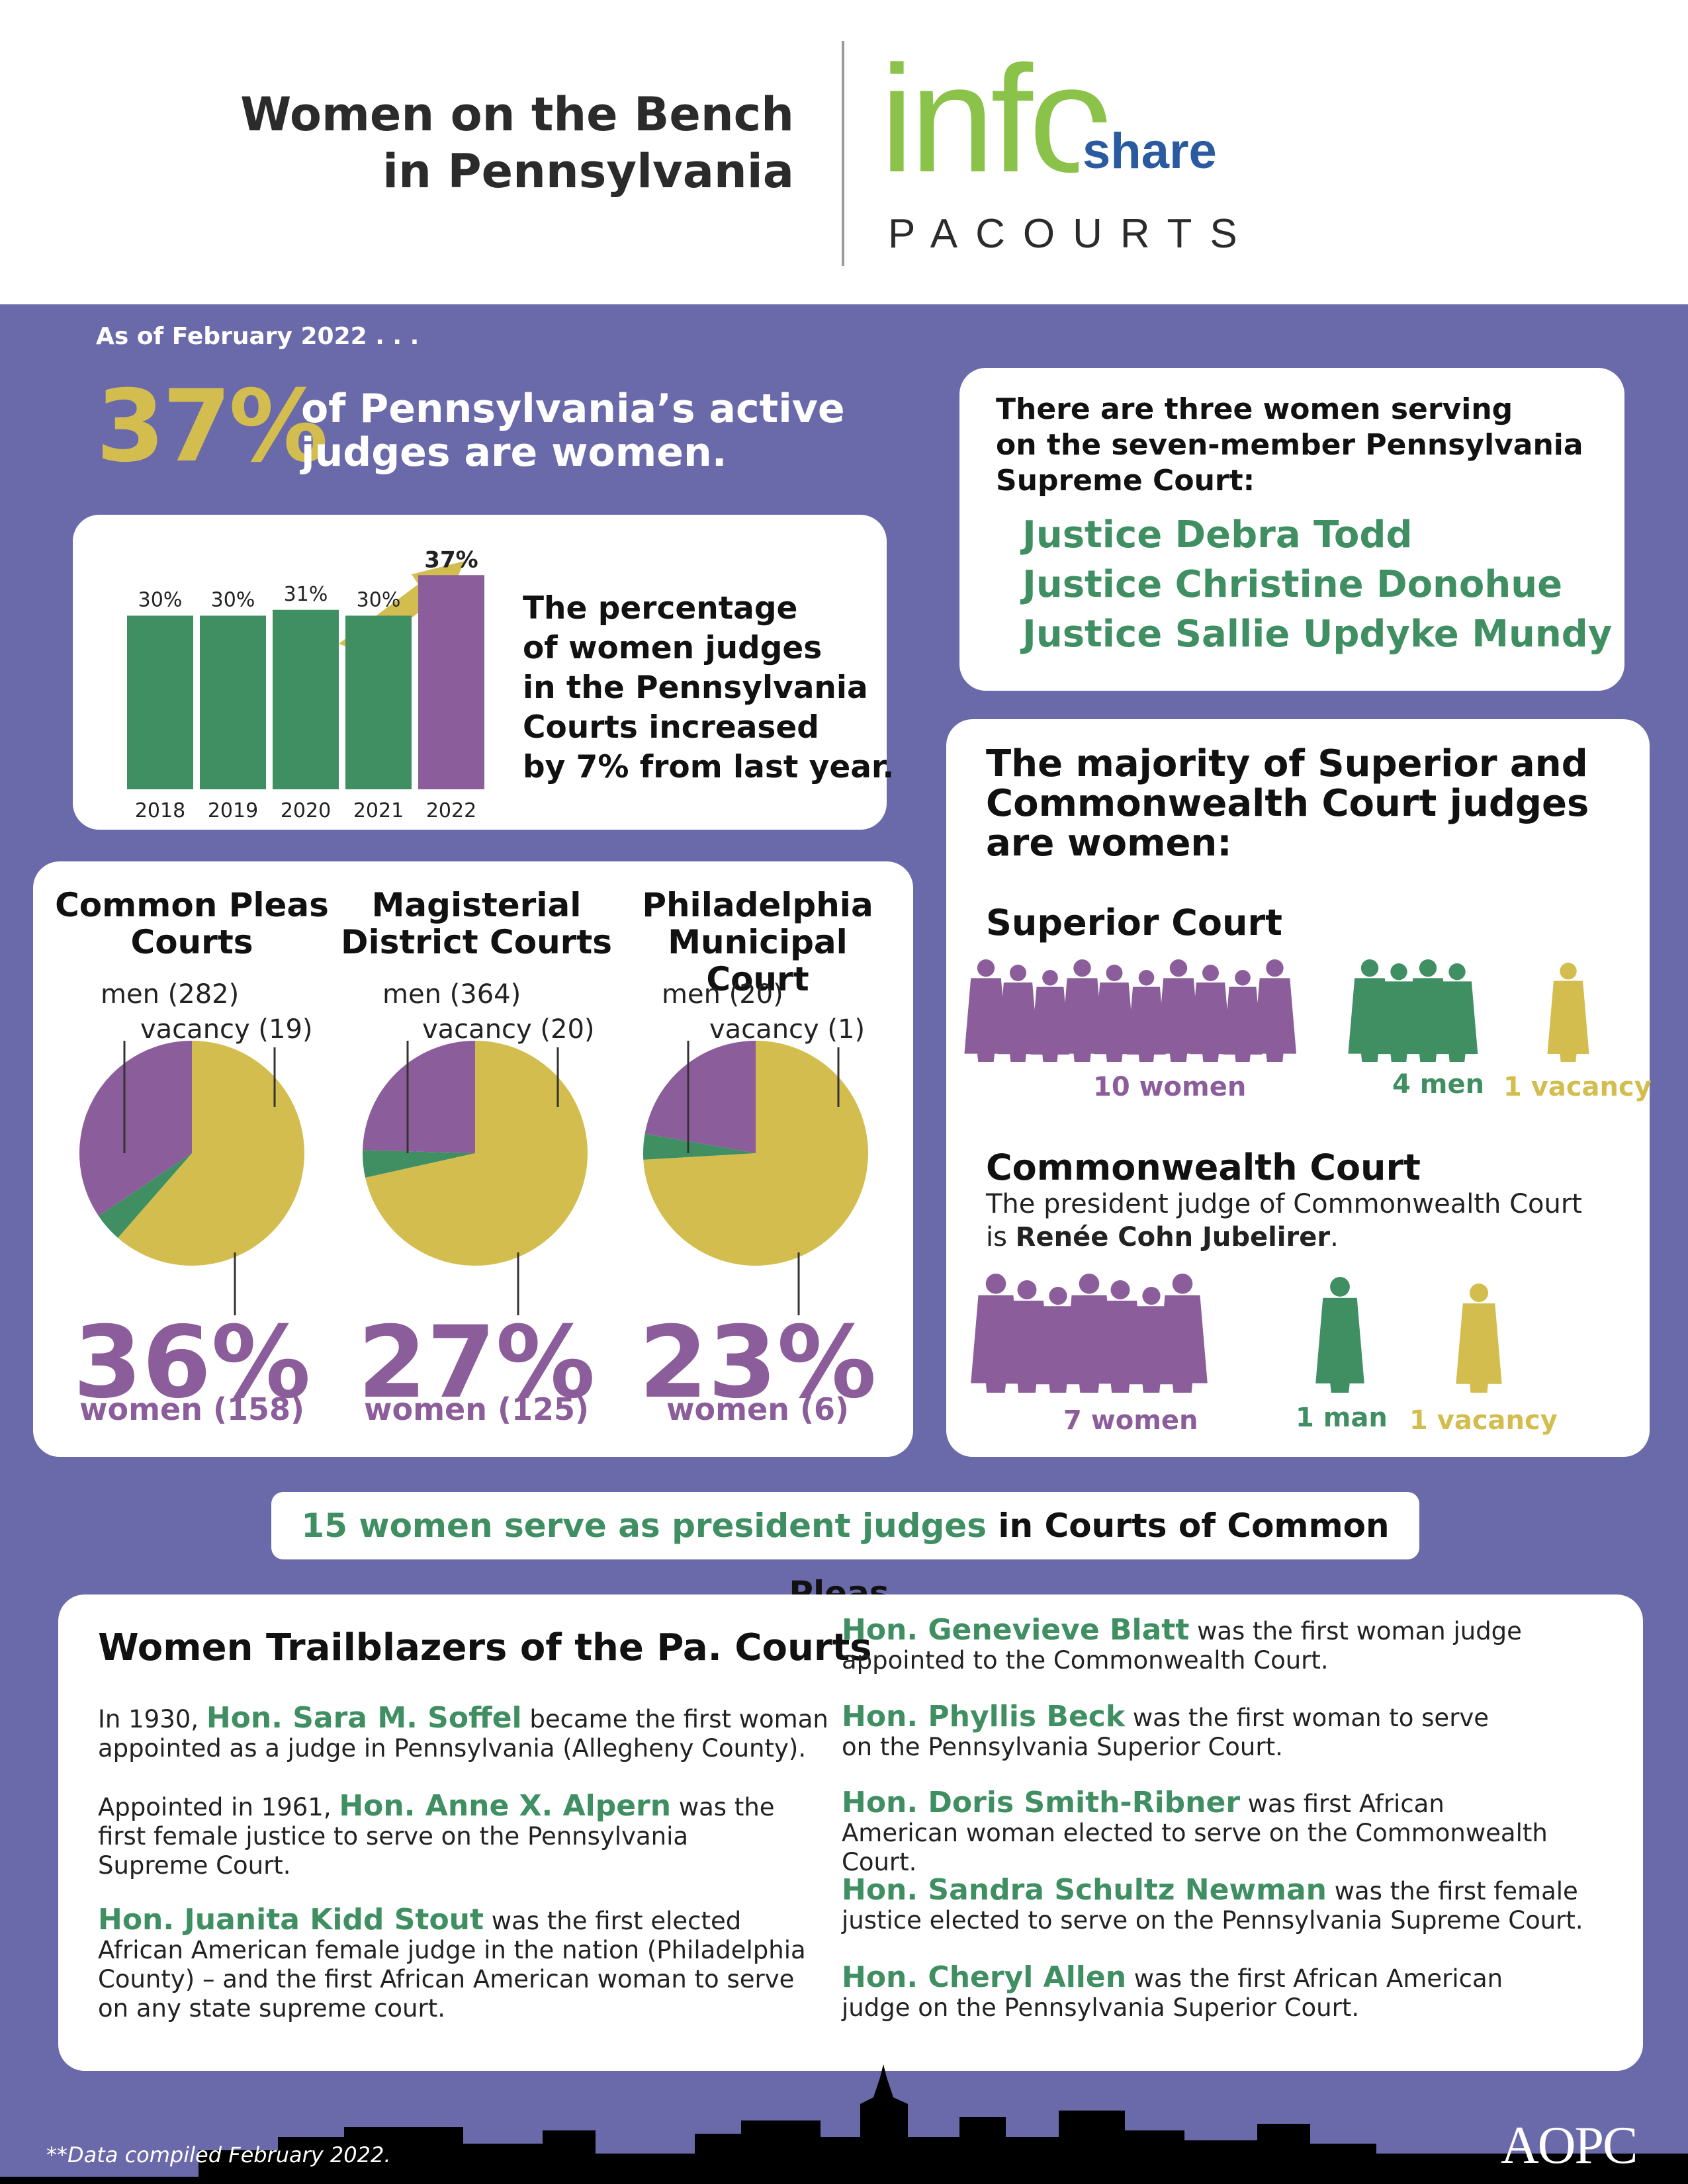  Describe the element at coordinates (218, 1807) in the screenshot. I see `entry-pre: Appointed in 1961,` at that location.